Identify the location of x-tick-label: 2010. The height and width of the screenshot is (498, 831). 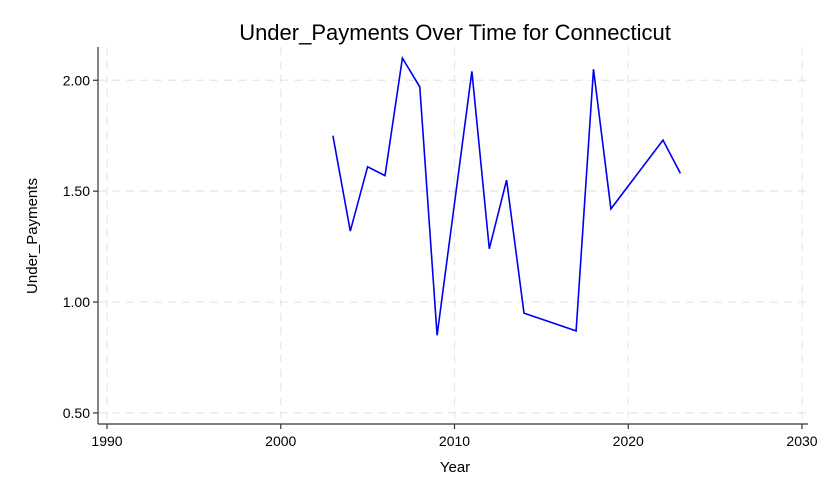
(454, 441).